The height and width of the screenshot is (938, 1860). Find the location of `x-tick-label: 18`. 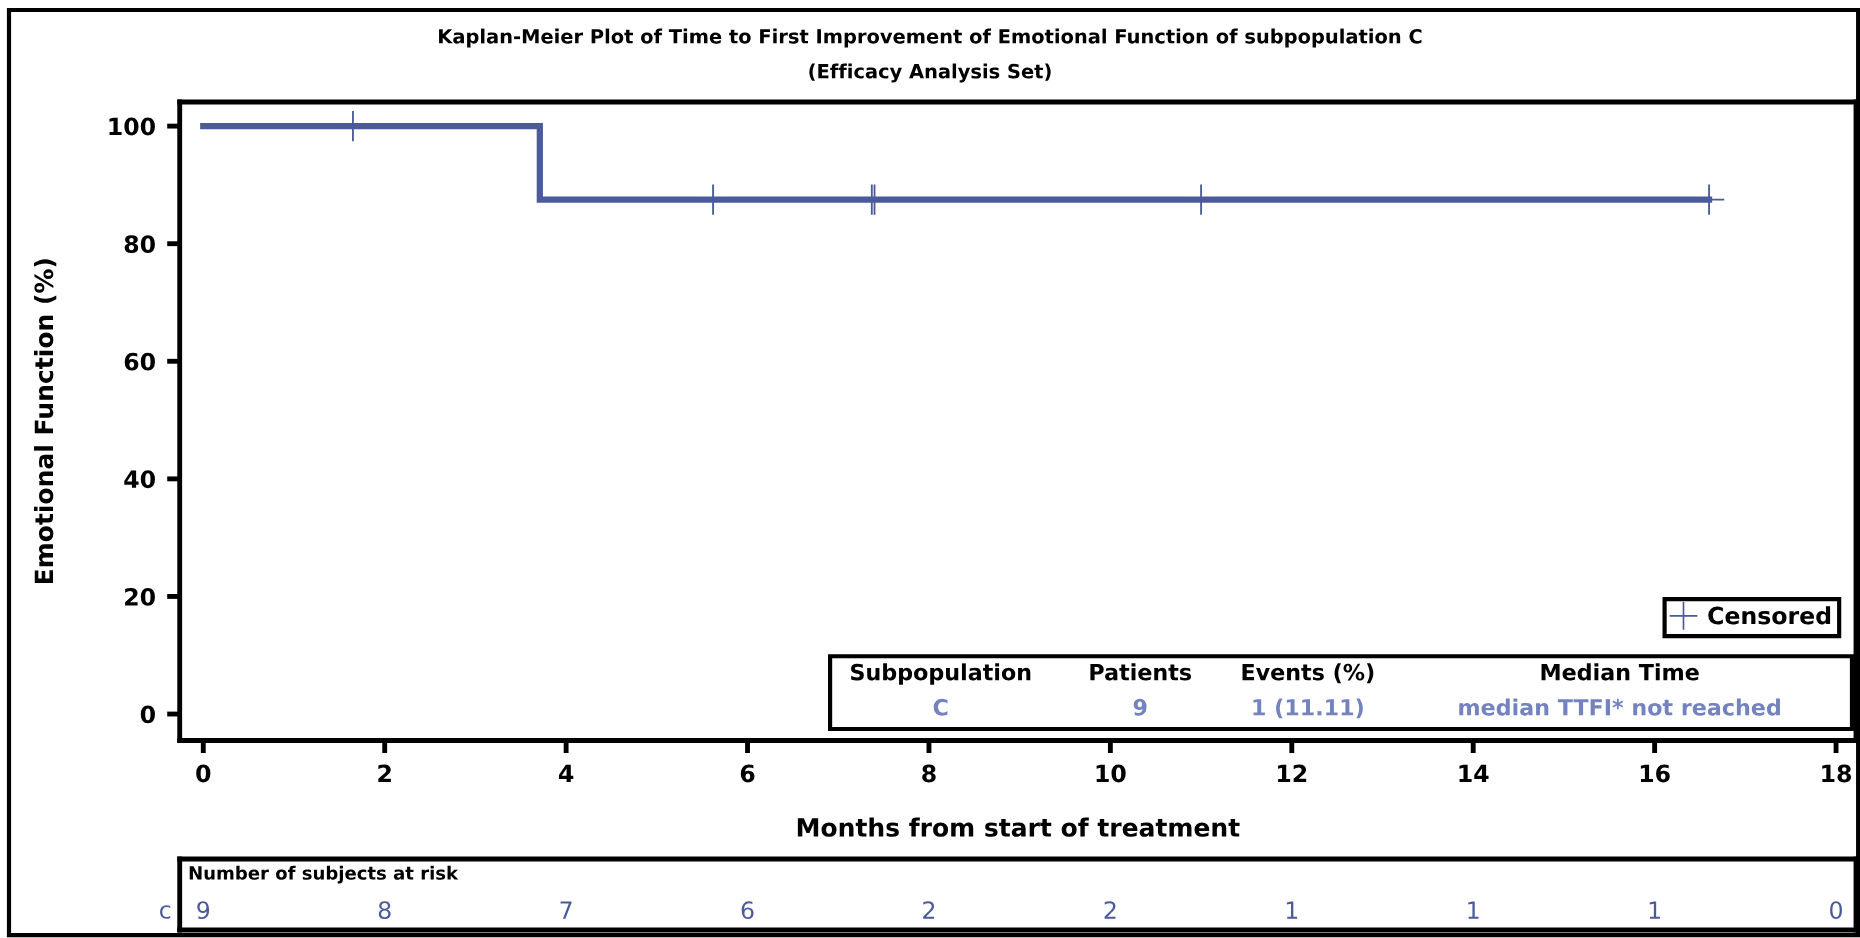

x-tick-label: 18 is located at coordinates (1837, 773).